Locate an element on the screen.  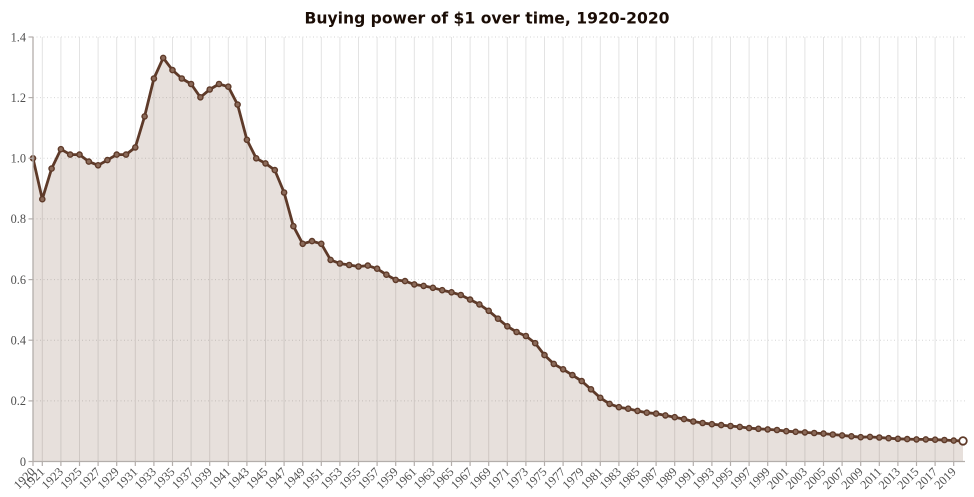
x-tick-label: 2019 is located at coordinates (945, 478).